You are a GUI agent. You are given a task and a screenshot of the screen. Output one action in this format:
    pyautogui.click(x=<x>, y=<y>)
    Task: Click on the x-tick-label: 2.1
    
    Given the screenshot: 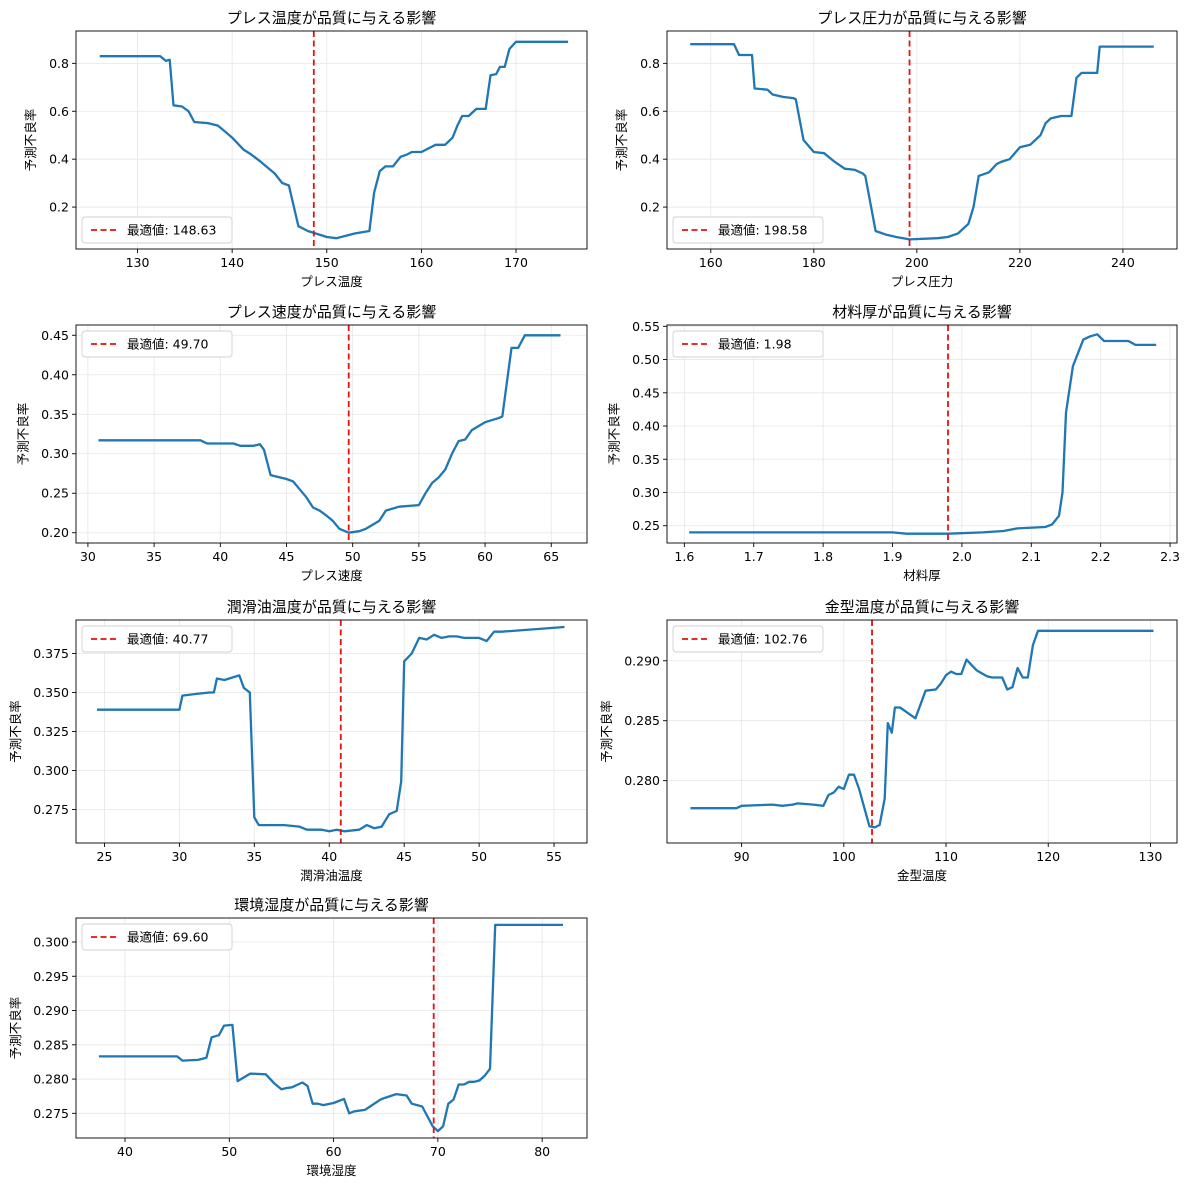 What is the action you would take?
    pyautogui.click(x=1031, y=556)
    